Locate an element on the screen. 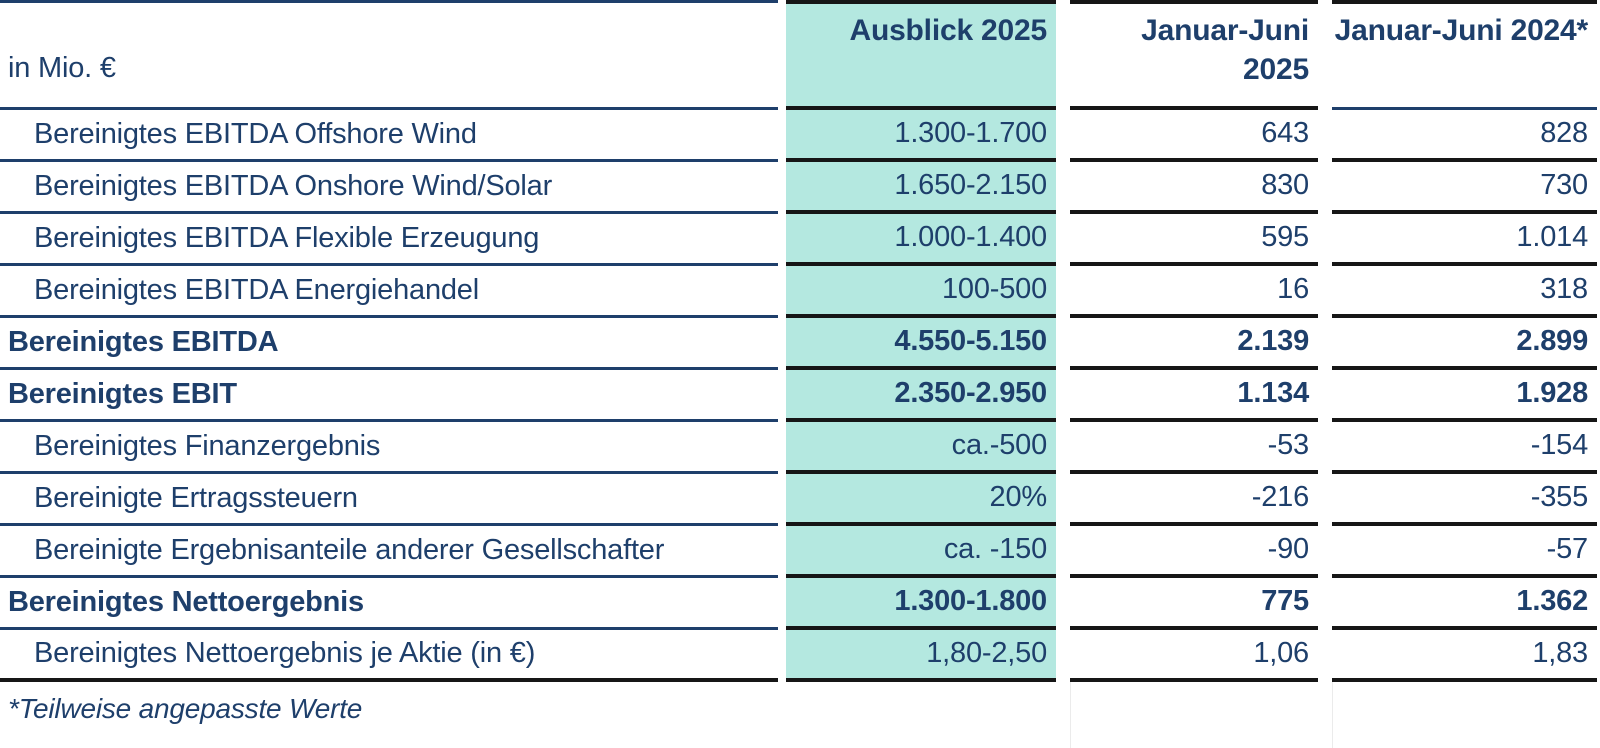  outlook-2025-value: 1,80-2,50 is located at coordinates (921, 656).